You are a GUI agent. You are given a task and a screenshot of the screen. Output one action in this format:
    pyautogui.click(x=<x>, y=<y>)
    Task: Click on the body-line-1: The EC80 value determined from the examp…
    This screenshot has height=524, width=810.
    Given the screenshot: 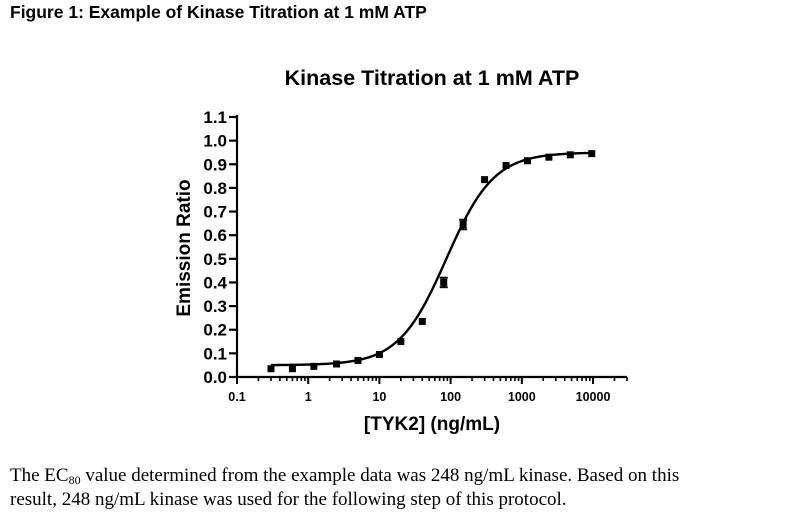 What is the action you would take?
    pyautogui.click(x=410, y=476)
    